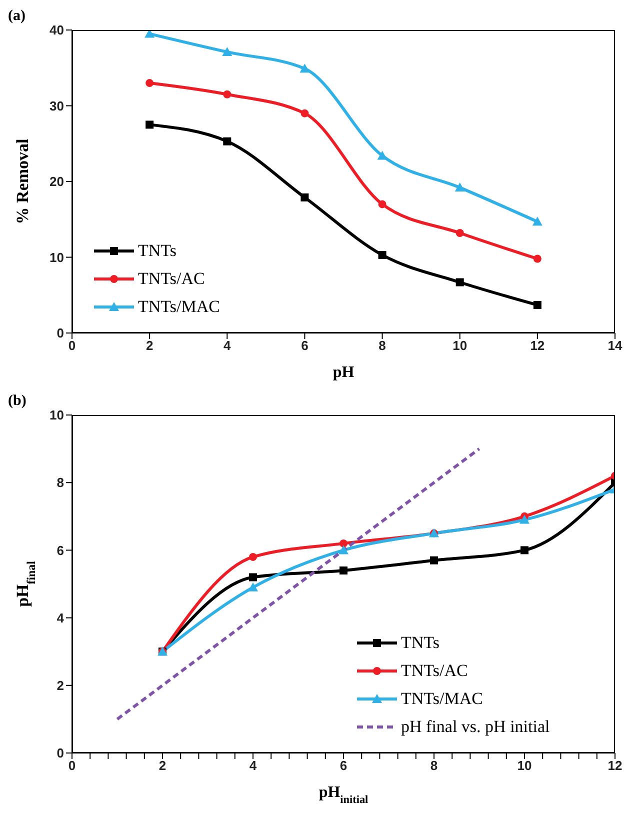 The height and width of the screenshot is (823, 635). What do you see at coordinates (60, 550) in the screenshot?
I see `y-tick-label: 6` at bounding box center [60, 550].